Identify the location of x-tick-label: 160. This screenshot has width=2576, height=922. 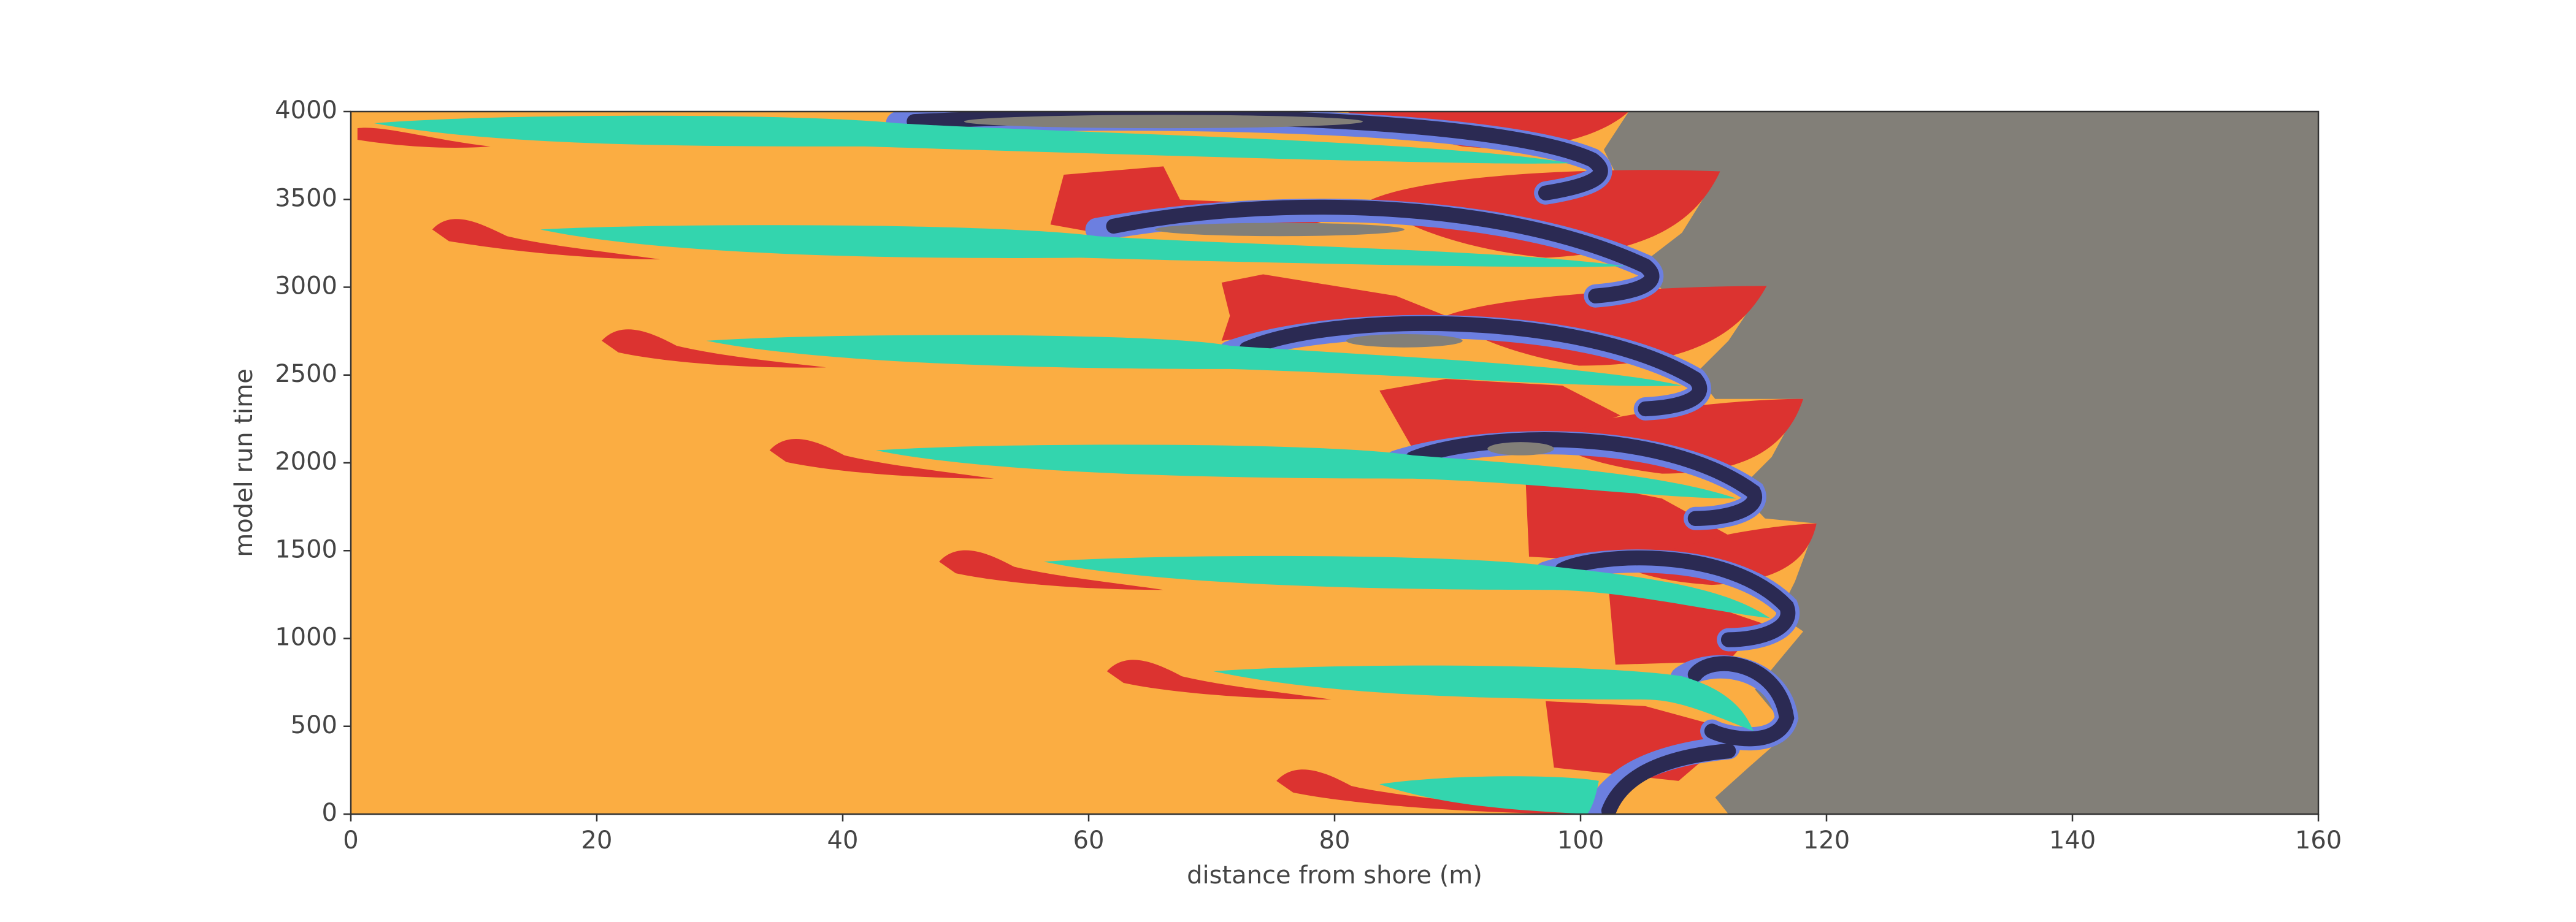
(2318, 840).